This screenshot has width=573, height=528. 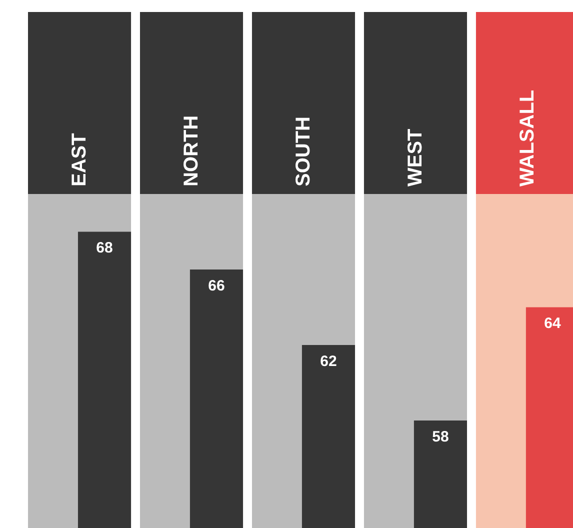 What do you see at coordinates (303, 151) in the screenshot?
I see `x-tick-label: SOUTH` at bounding box center [303, 151].